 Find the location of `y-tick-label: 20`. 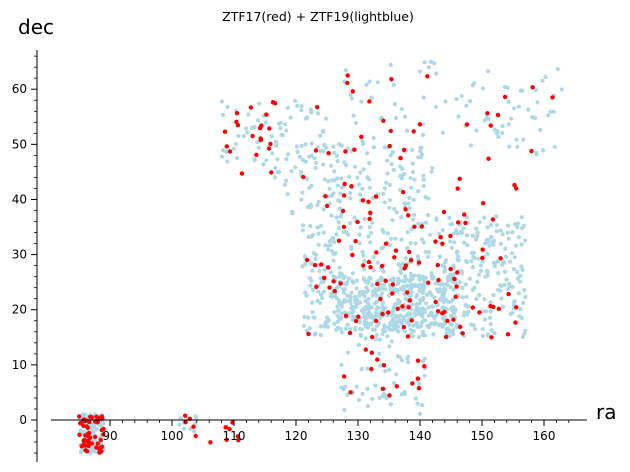

y-tick-label: 20 is located at coordinates (19, 310).